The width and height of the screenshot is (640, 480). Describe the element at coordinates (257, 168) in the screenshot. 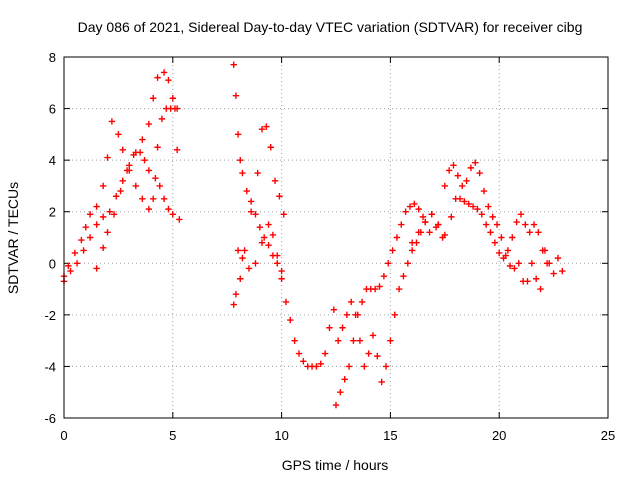

I see `series-trace-d` at that location.